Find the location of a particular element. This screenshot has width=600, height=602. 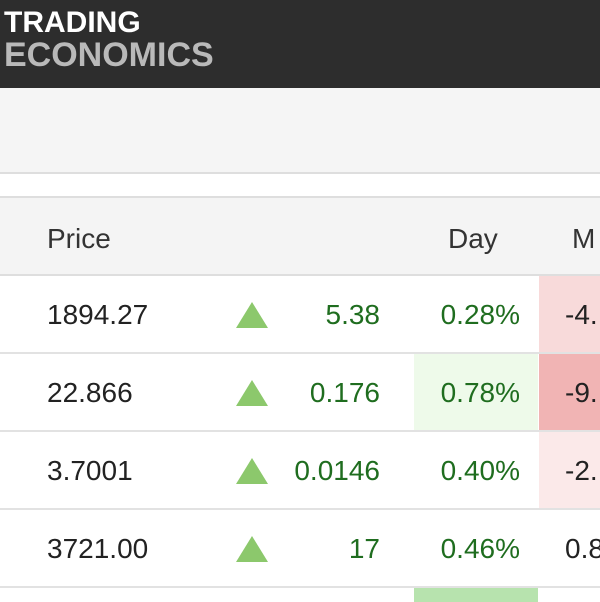

month-change-cell: 0.8 is located at coordinates (569, 548).